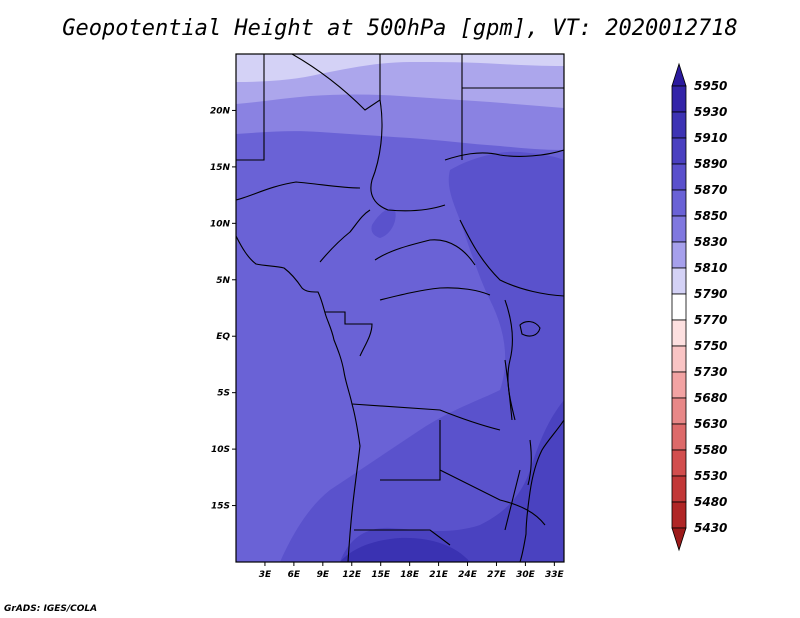  What do you see at coordinates (710, 398) in the screenshot?
I see `colorbar-label: 5680` at bounding box center [710, 398].